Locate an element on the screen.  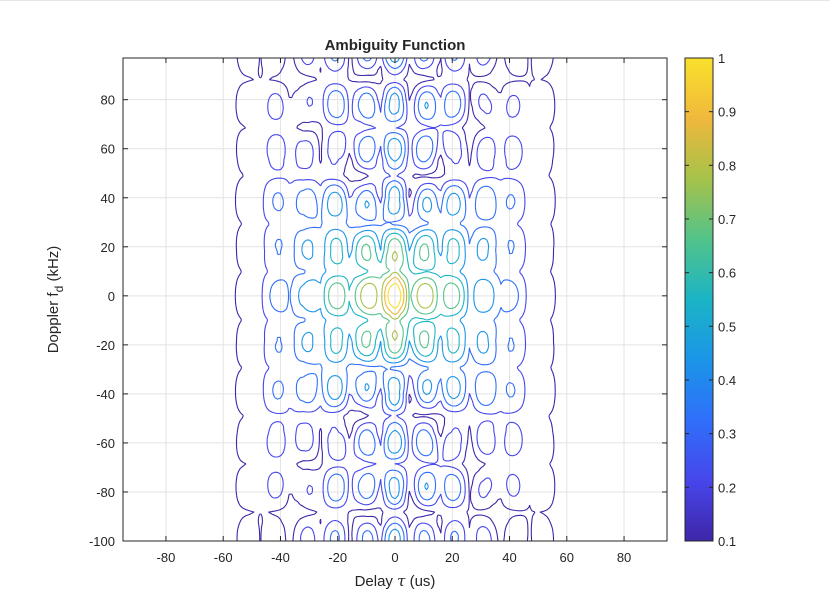
y-tick-label: 0 is located at coordinates (111, 296).